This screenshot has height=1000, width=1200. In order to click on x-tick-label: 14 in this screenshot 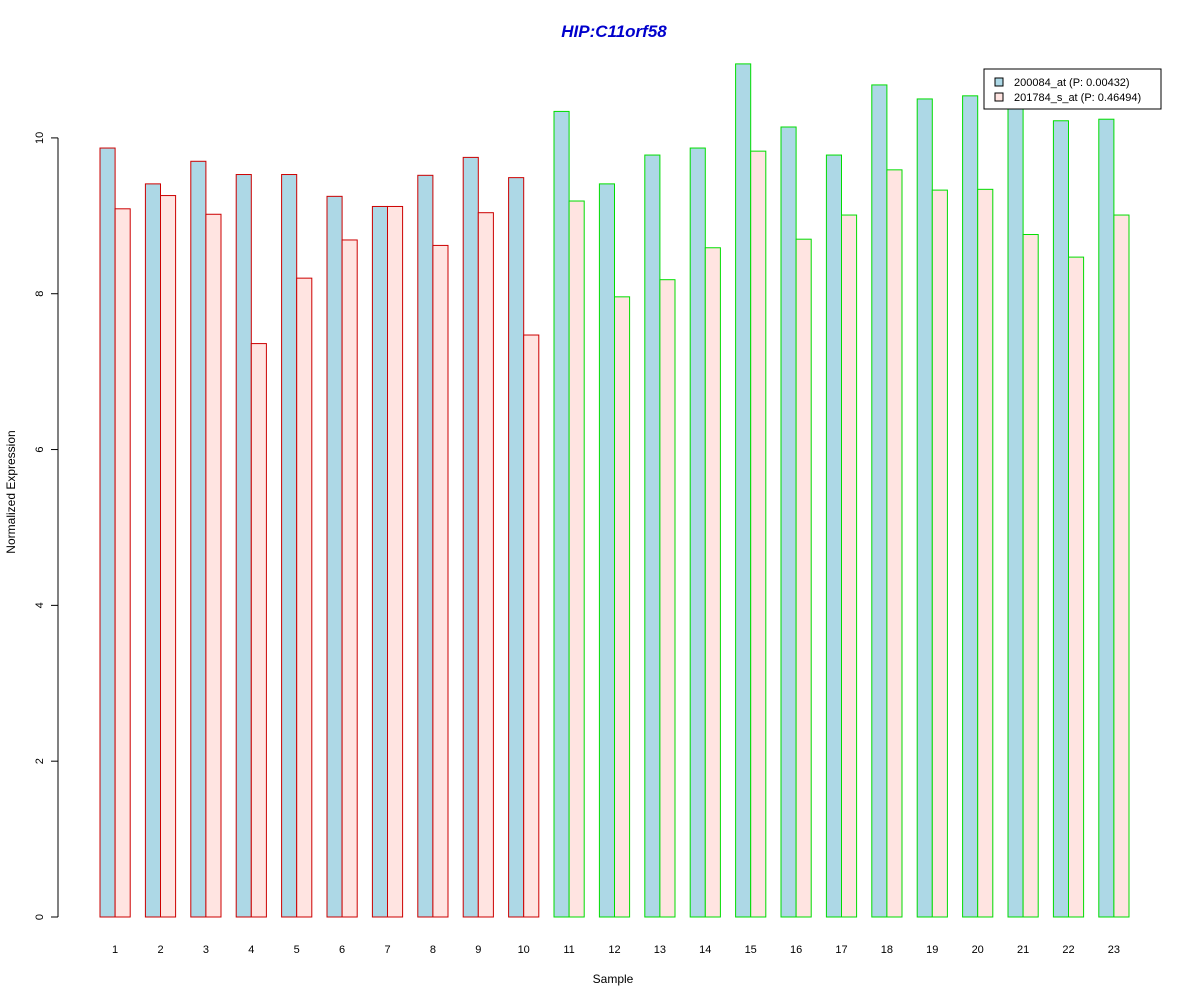, I will do `click(705, 950)`.